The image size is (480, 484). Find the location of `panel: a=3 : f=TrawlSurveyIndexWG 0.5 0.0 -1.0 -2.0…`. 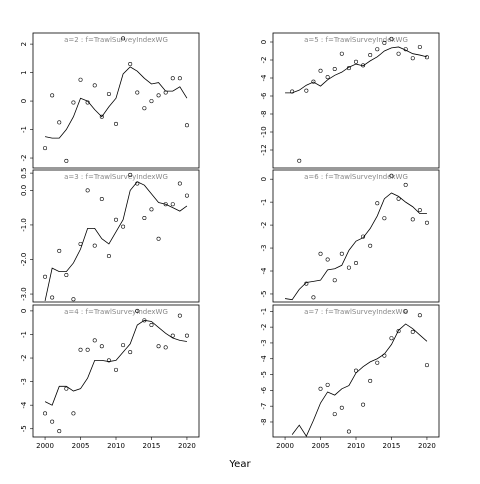

panel: a=3 : f=TrawlSurveyIndexWG 0.5 0.0 -1.0 -2.0… is located at coordinates (110, 235).